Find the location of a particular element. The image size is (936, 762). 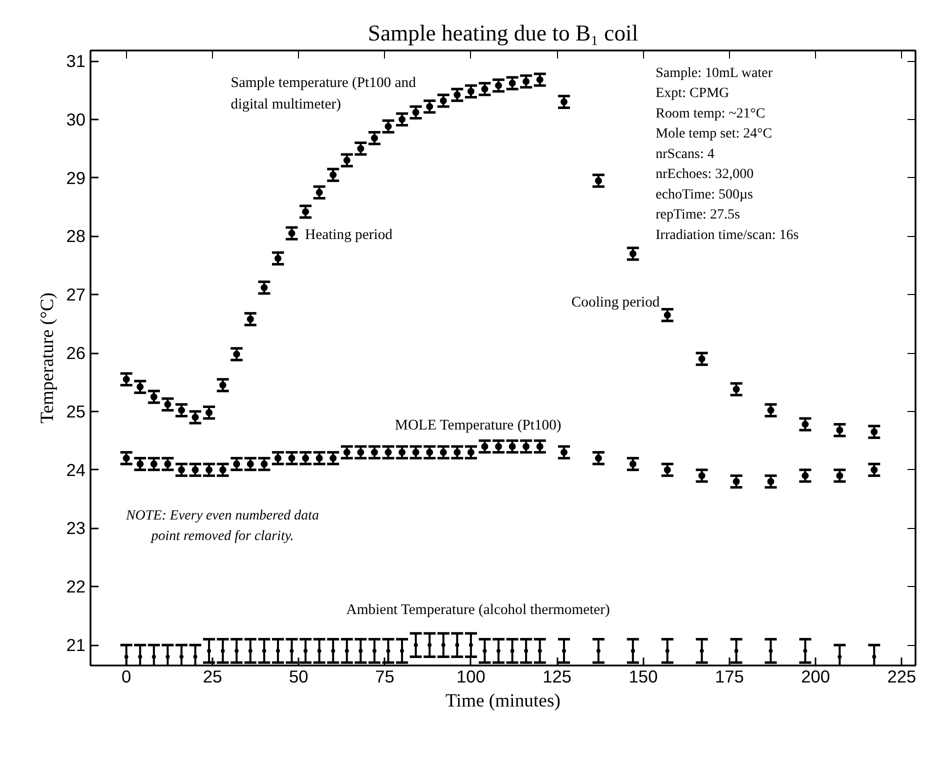

x-axis-title: Time (minutes) is located at coordinates (503, 701).